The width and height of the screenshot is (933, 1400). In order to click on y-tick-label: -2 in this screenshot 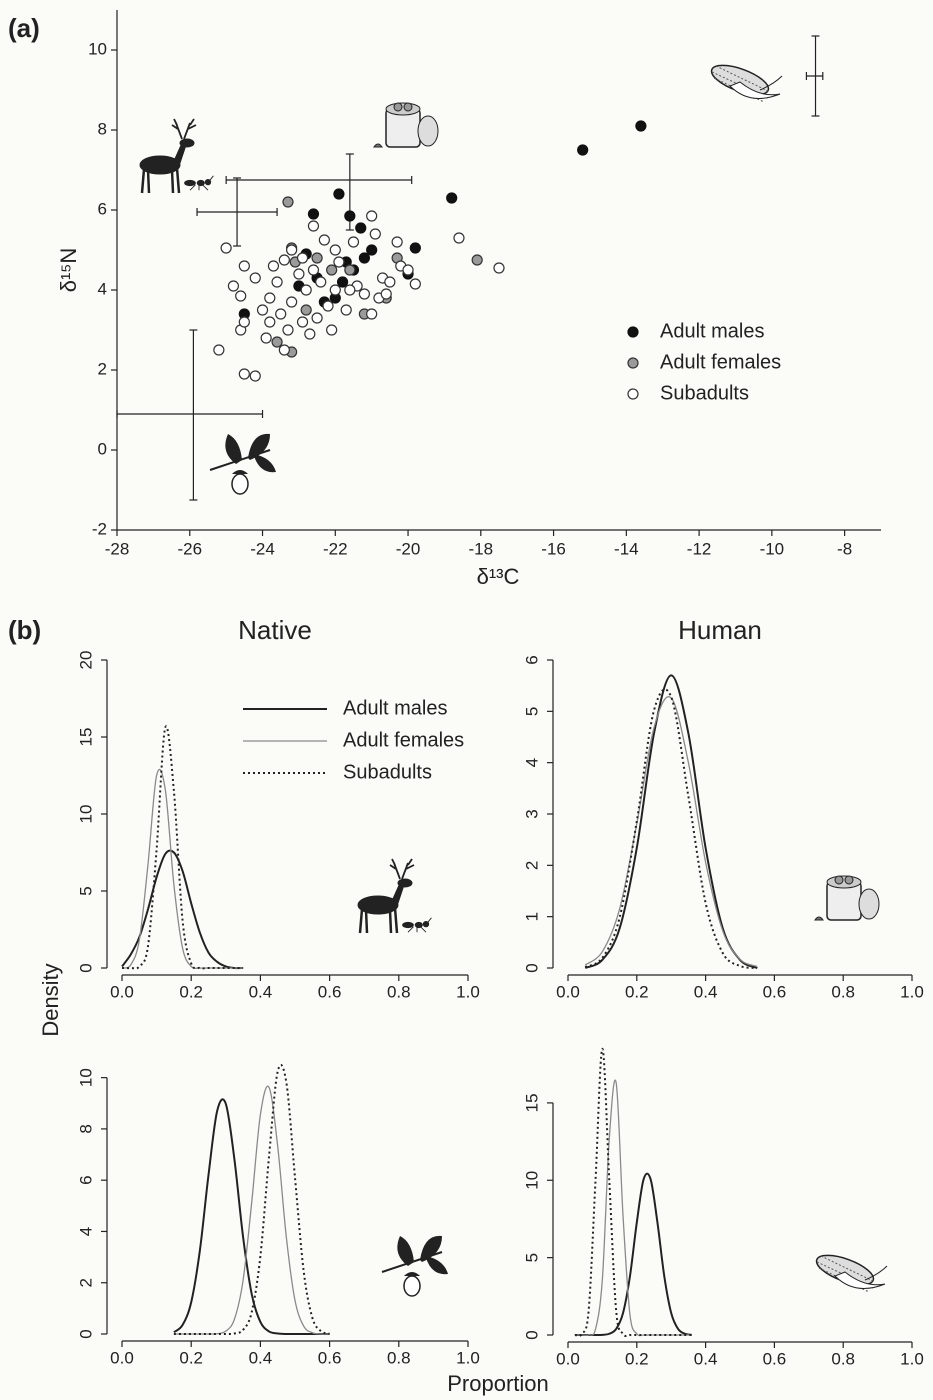, I will do `click(99, 528)`.